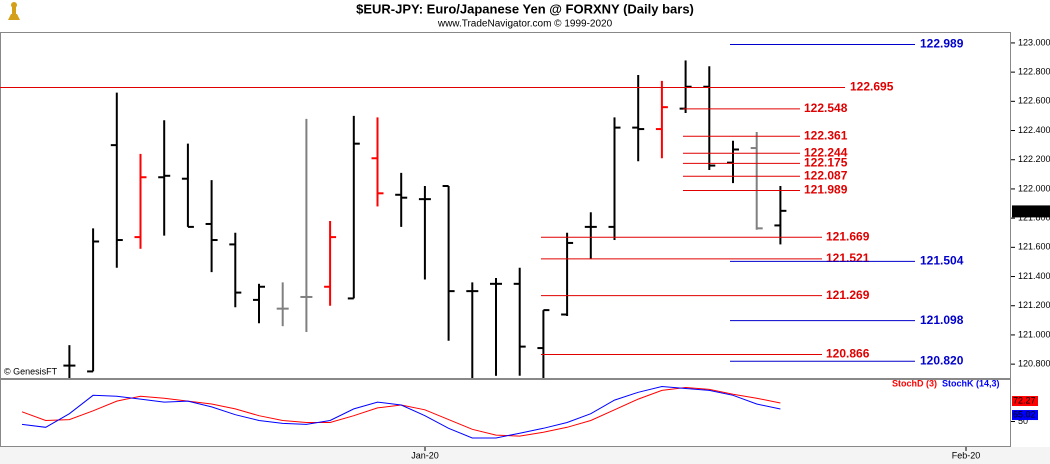 This screenshot has width=1050, height=464. What do you see at coordinates (942, 320) in the screenshot?
I see `level-label: 121.098` at bounding box center [942, 320].